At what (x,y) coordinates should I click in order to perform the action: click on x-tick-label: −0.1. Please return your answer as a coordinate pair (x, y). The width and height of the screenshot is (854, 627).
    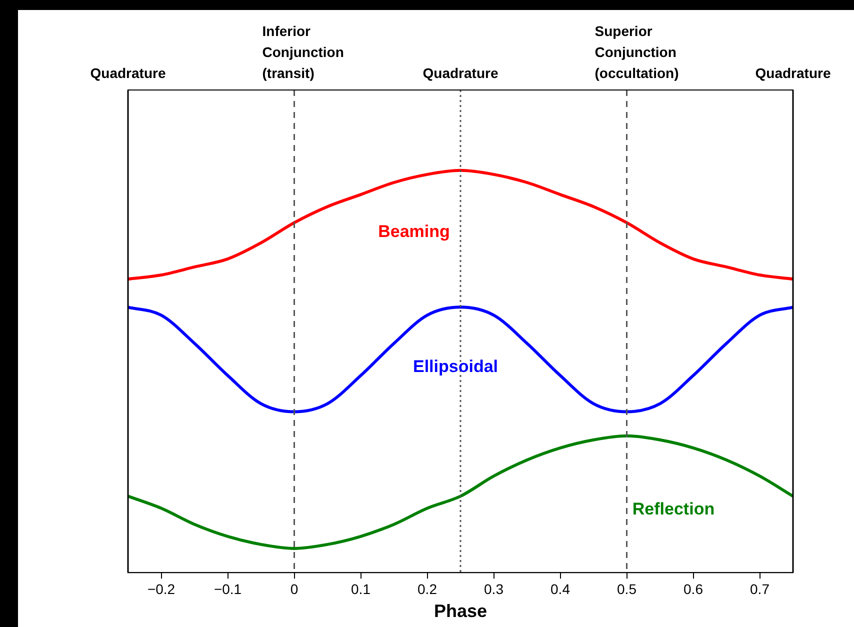
    Looking at the image, I should click on (228, 588).